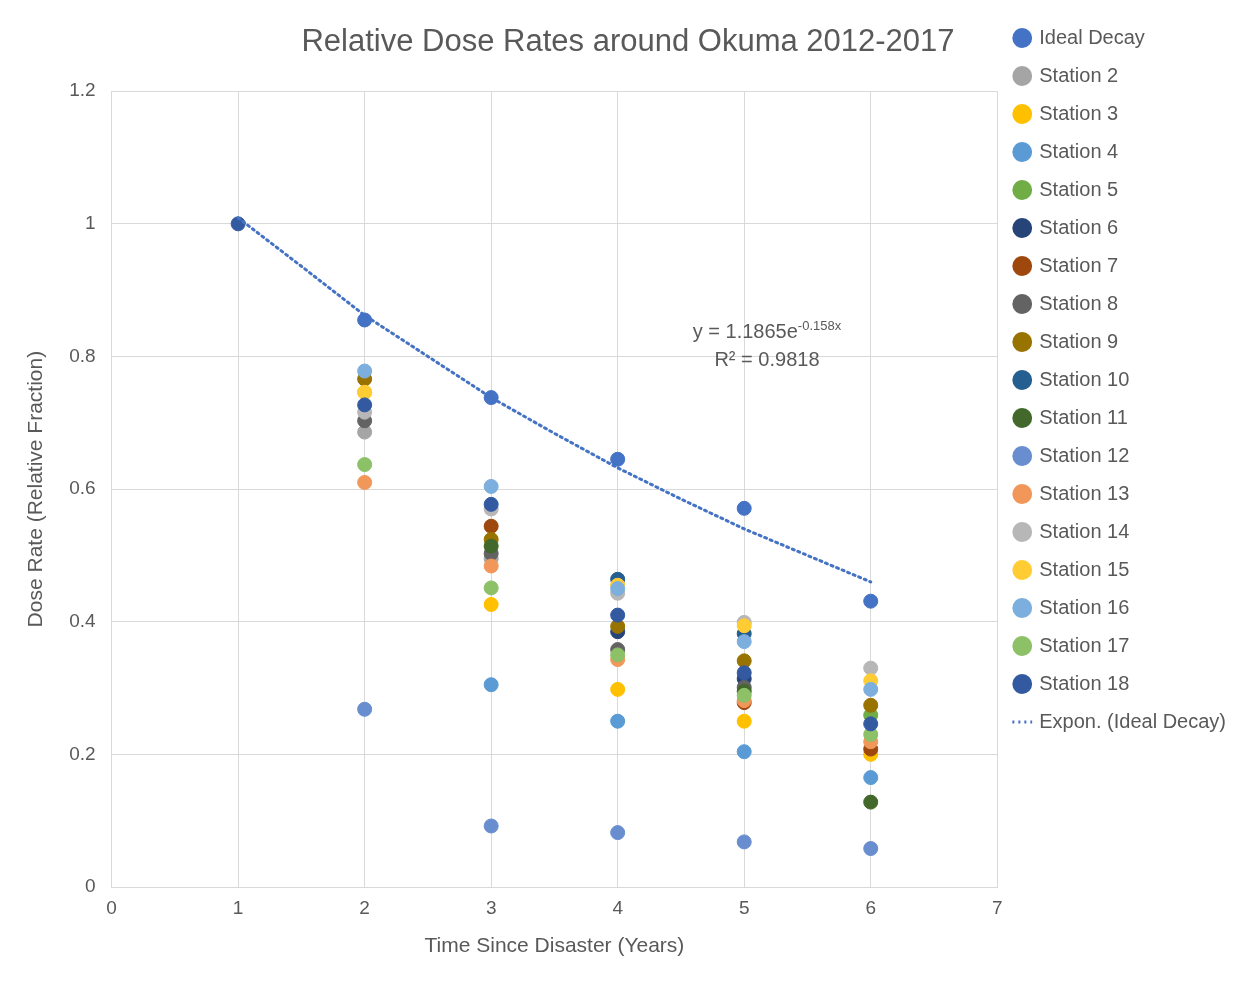  Describe the element at coordinates (628, 41) in the screenshot. I see `chart-title: Relative Dose Rates around Okuma 2012-2017` at that location.